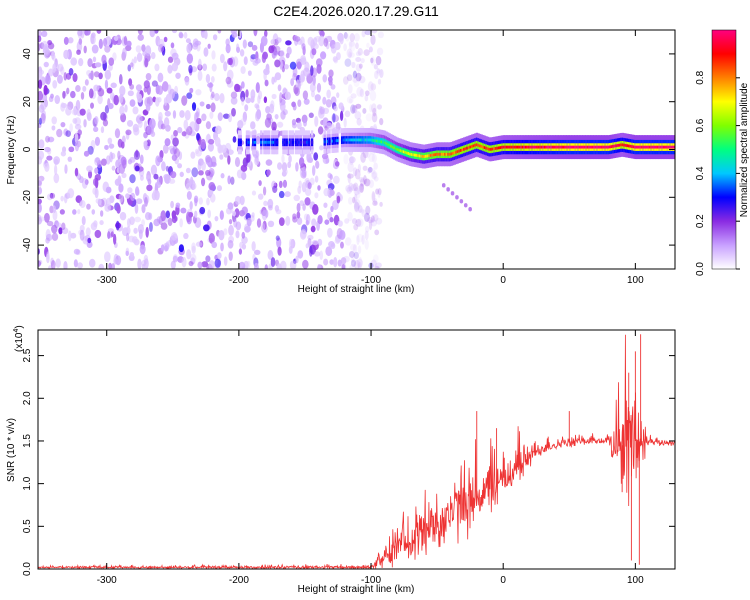 This screenshot has width=750, height=600. What do you see at coordinates (27, 569) in the screenshot?
I see `y-tick-label: 0.0` at bounding box center [27, 569].